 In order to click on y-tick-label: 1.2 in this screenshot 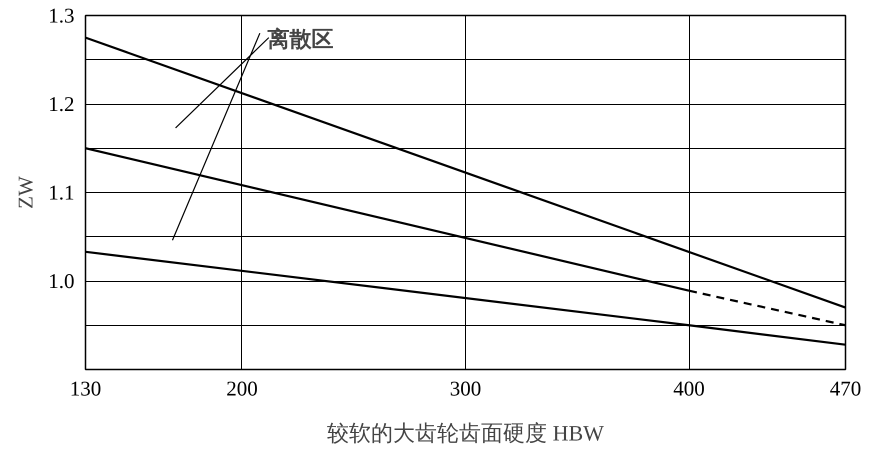, I will do `click(61, 104)`.